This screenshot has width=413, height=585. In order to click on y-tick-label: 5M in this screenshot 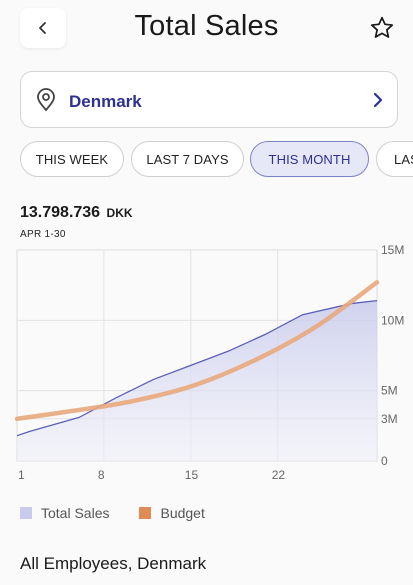, I will do `click(389, 391)`.